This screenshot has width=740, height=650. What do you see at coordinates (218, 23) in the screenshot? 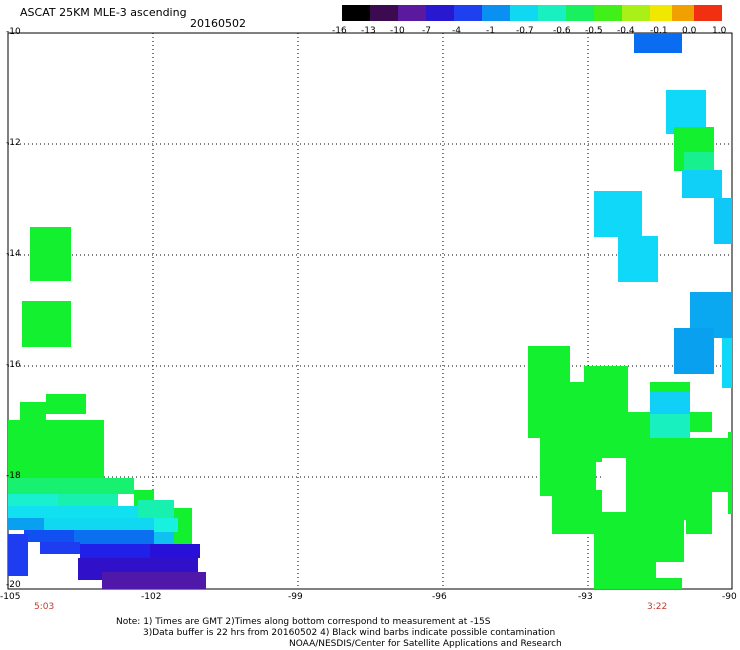
I see `product-date: 20160502` at bounding box center [218, 23].